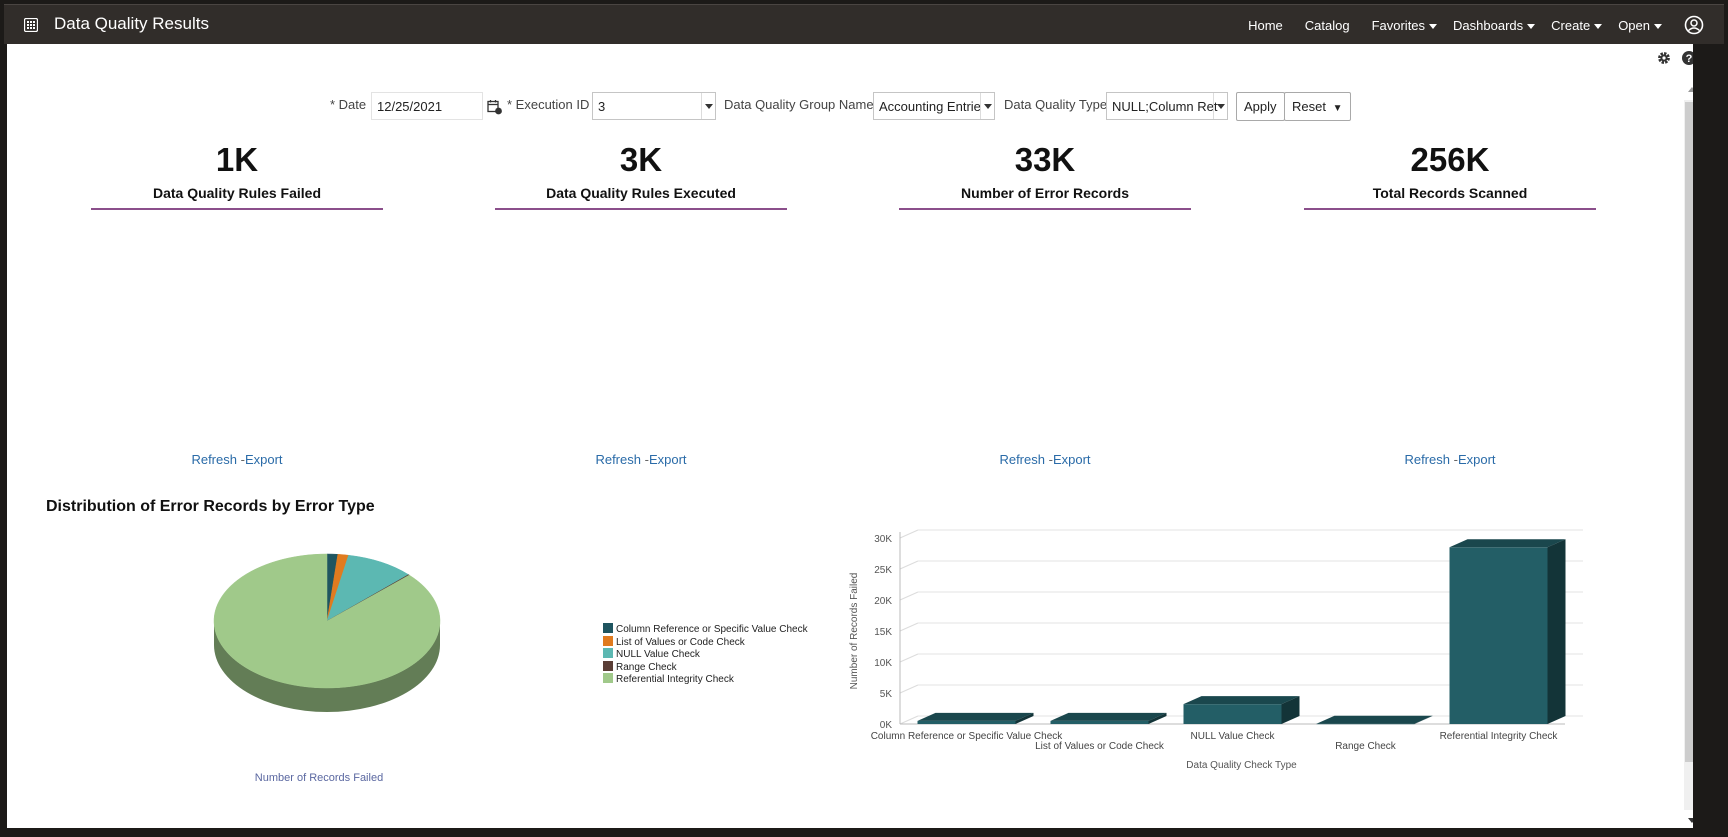  What do you see at coordinates (1366, 746) in the screenshot?
I see `x-tick-label: Range Check` at bounding box center [1366, 746].